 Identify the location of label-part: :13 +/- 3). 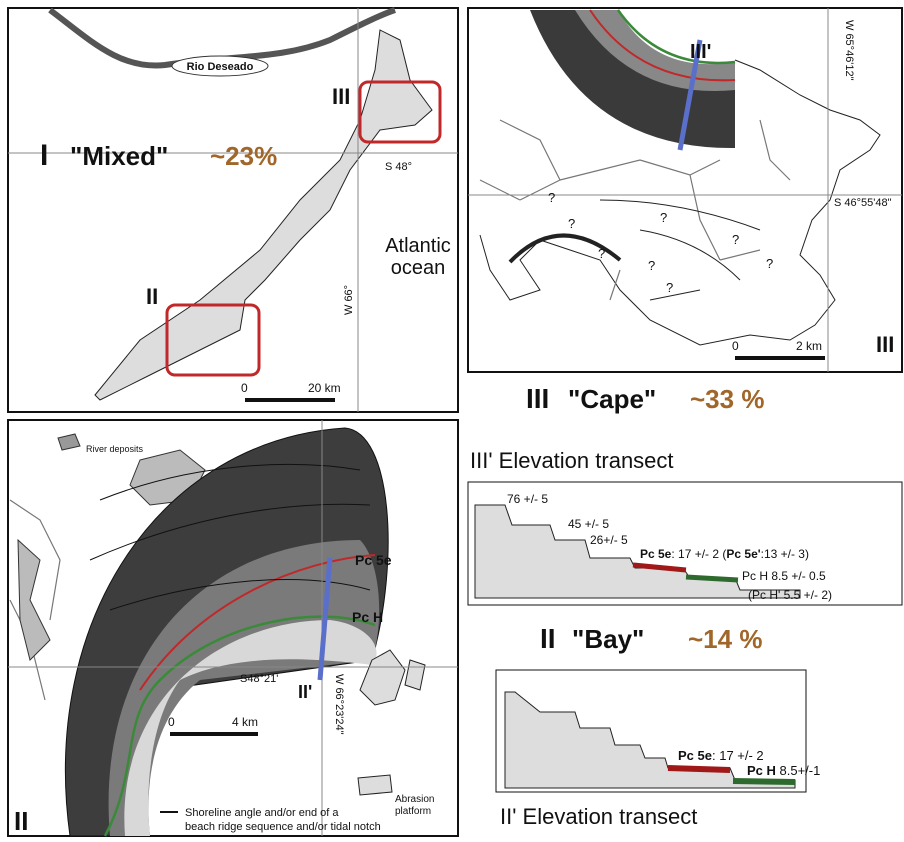
(785, 554).